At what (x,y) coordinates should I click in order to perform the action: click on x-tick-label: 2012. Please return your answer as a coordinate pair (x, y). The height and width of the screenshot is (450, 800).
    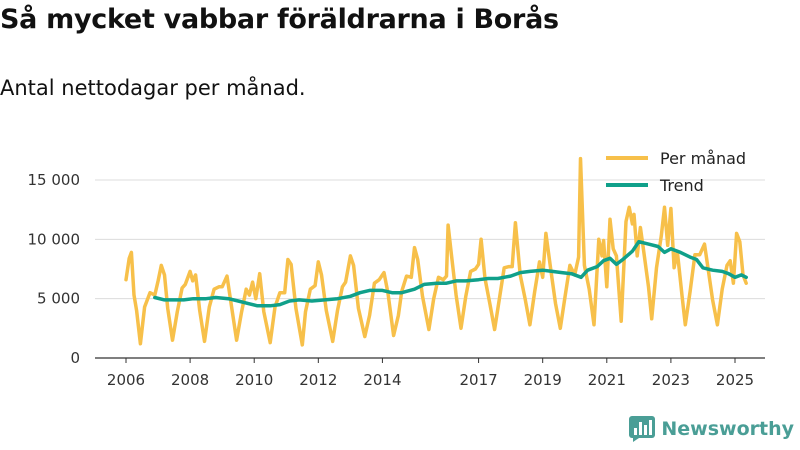
    Looking at the image, I should click on (318, 380).